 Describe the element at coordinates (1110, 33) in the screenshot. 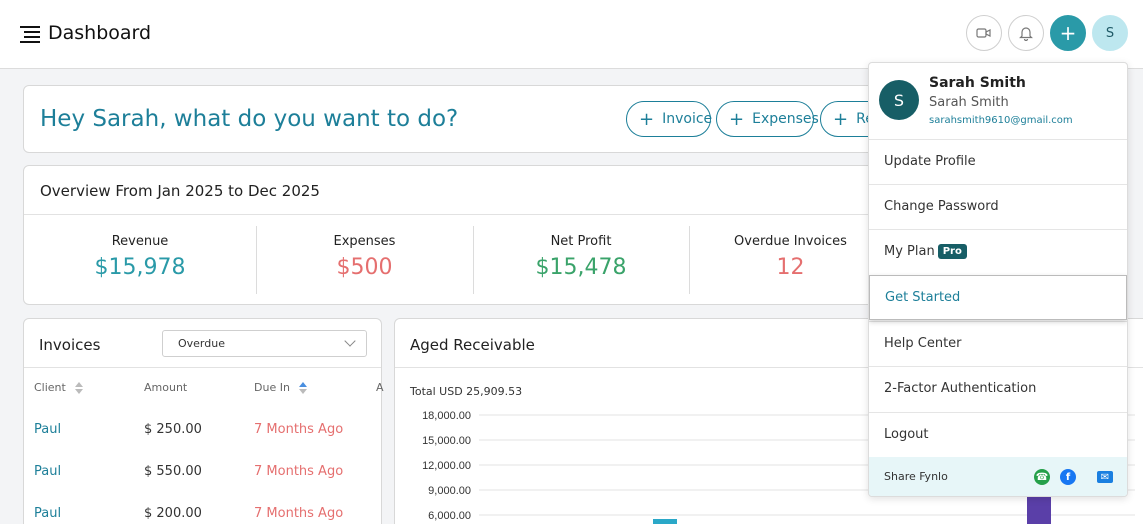

I see `user-avatar-button: S` at that location.